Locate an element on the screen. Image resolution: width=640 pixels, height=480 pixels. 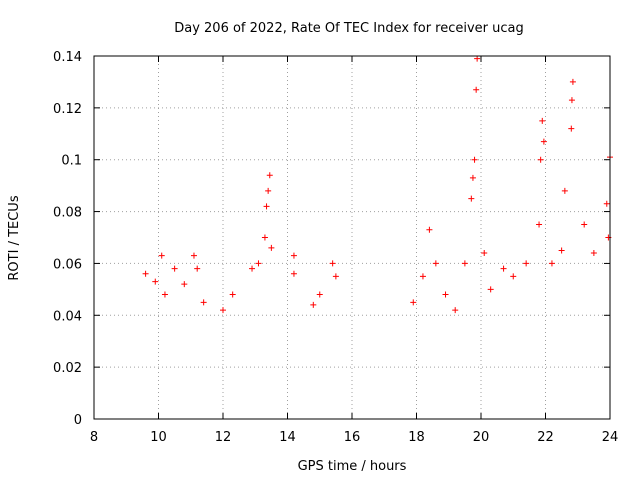
y-tick-label: 0.04 is located at coordinates (67, 316).